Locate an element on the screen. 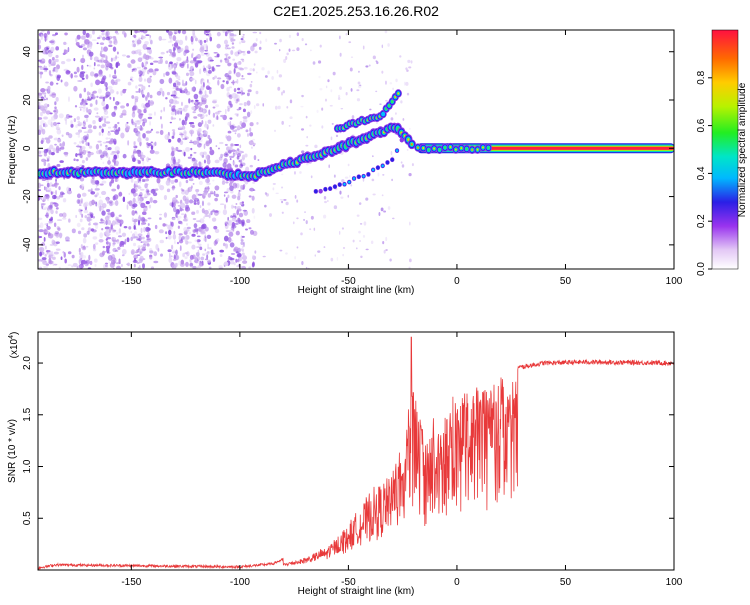  snr-x-tick-label-2: -50 is located at coordinates (348, 582).